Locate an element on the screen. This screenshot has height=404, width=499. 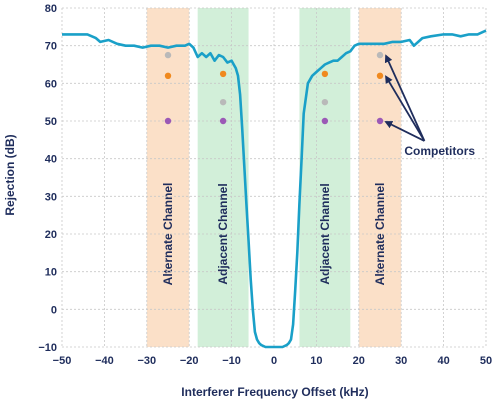
y-tick-label: 30 is located at coordinates (51, 197).